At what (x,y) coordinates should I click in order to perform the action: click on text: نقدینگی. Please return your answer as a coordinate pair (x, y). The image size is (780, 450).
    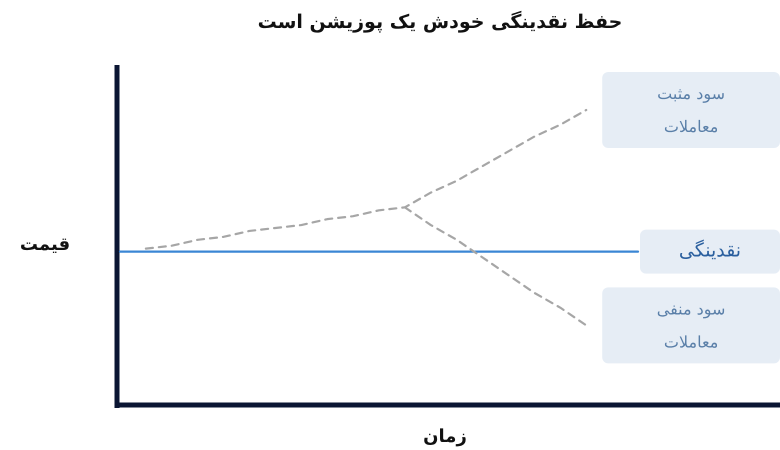
    Looking at the image, I should click on (710, 250).